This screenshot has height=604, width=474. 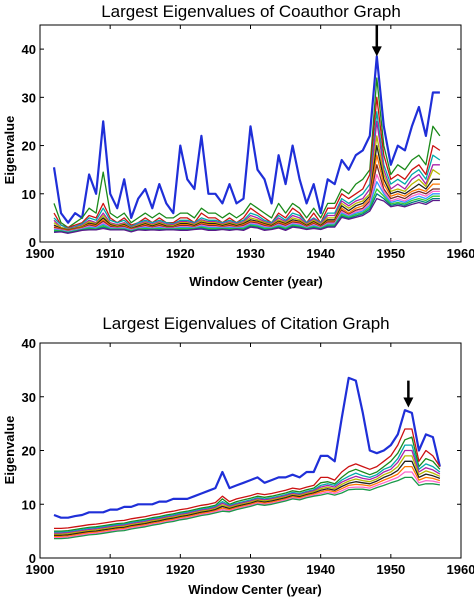 I want to click on coauthor-x-axis-label: Window Center (year), so click(x=256, y=281).